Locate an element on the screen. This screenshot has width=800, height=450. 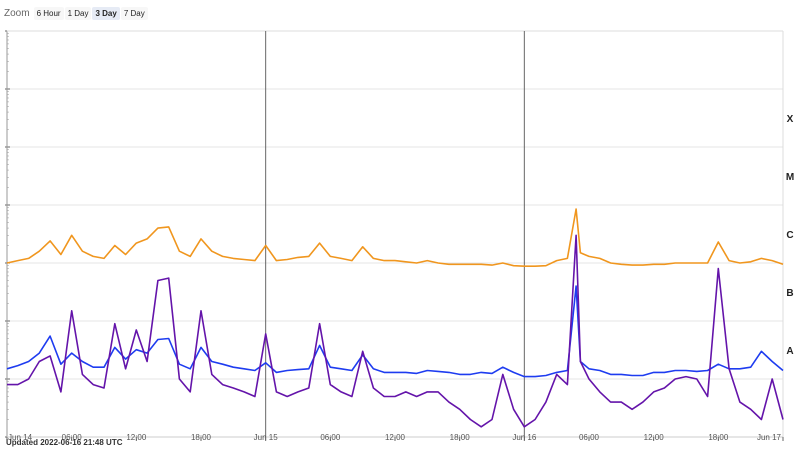
zoom-3-day-button: 3 Day is located at coordinates (106, 13).